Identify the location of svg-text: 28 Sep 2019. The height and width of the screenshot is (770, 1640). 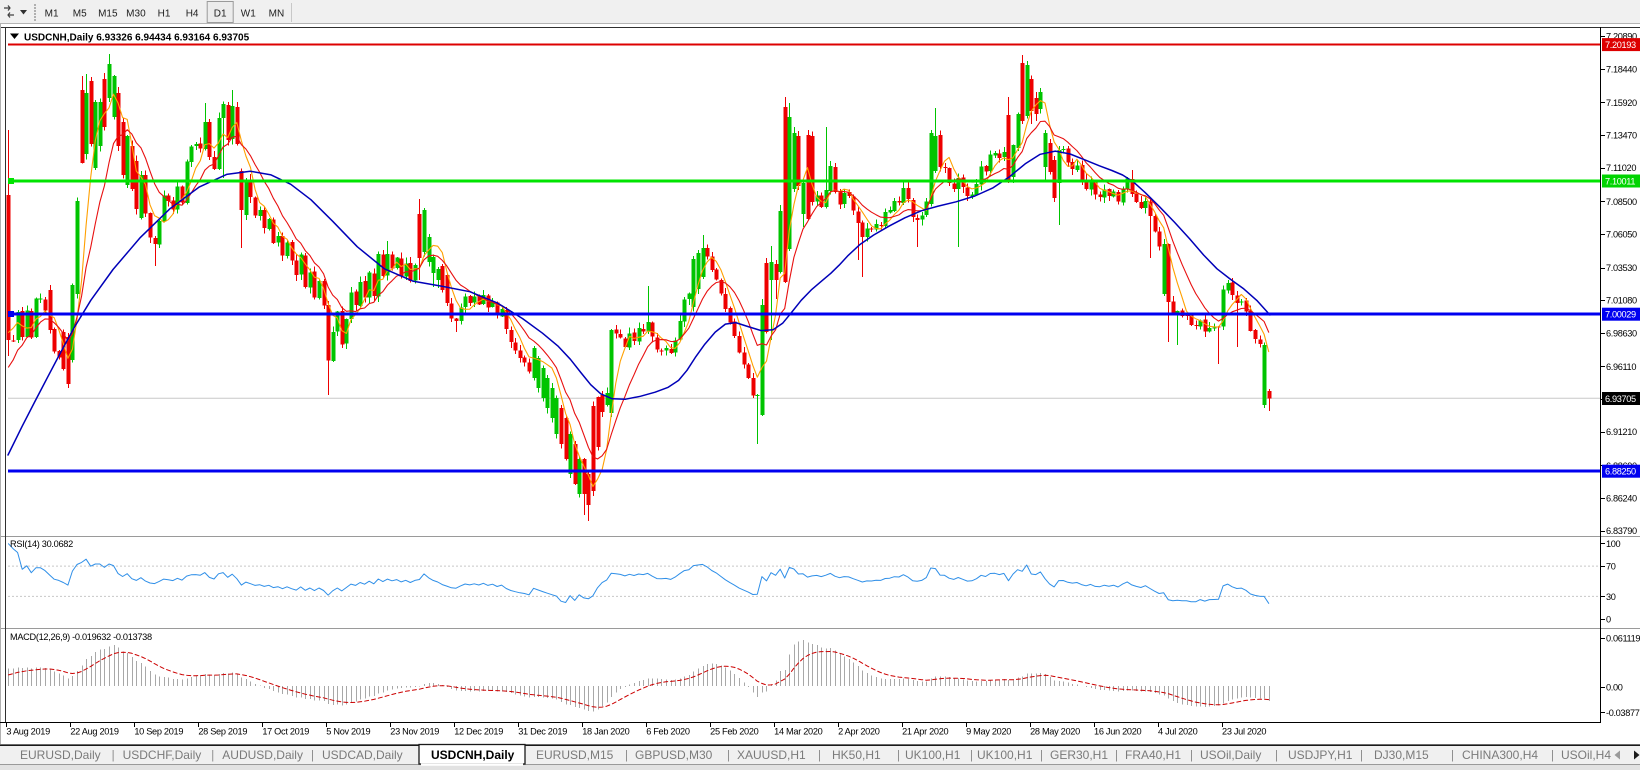
(222, 732).